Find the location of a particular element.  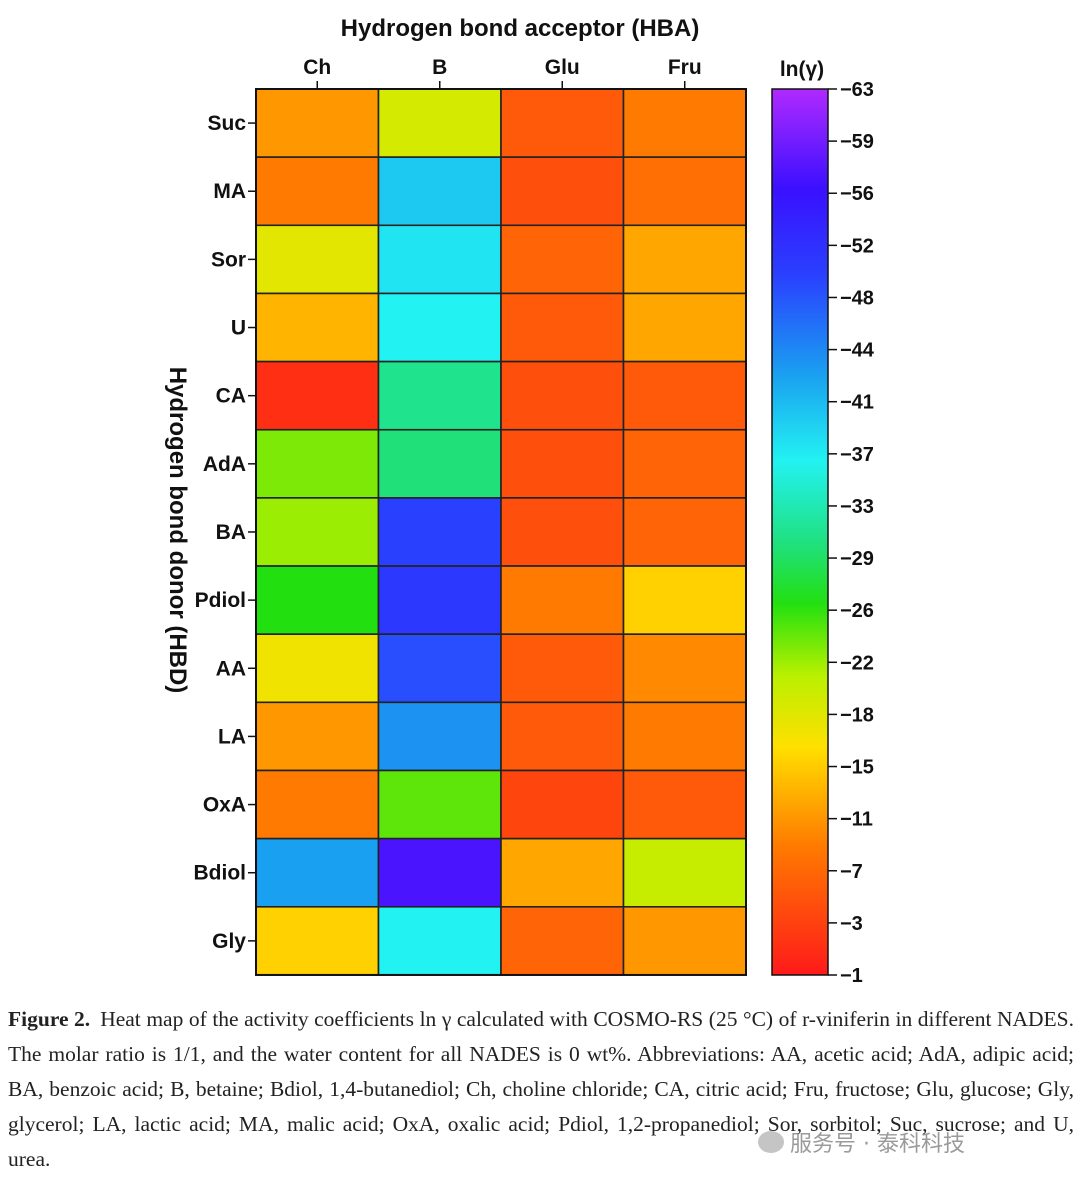

x-tick-label: Fru is located at coordinates (685, 67).